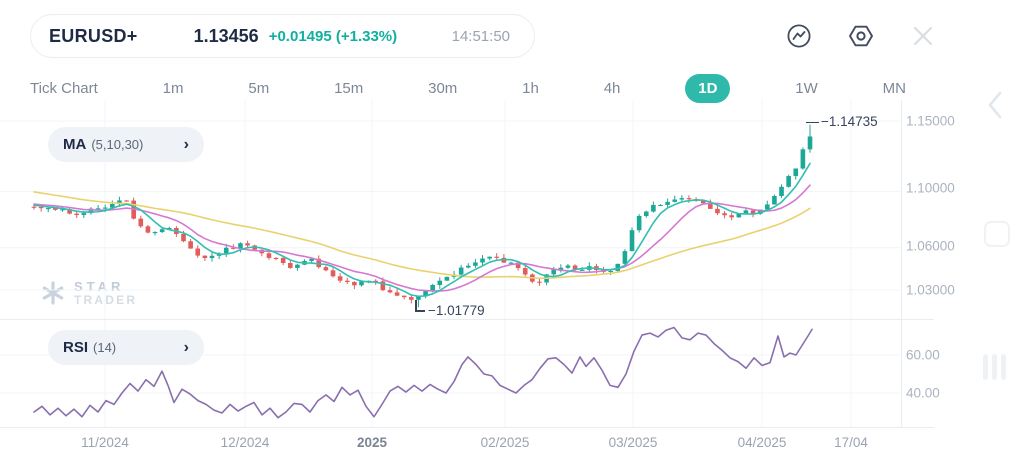 The height and width of the screenshot is (473, 1024). I want to click on server-time: 14:51:50, so click(480, 36).